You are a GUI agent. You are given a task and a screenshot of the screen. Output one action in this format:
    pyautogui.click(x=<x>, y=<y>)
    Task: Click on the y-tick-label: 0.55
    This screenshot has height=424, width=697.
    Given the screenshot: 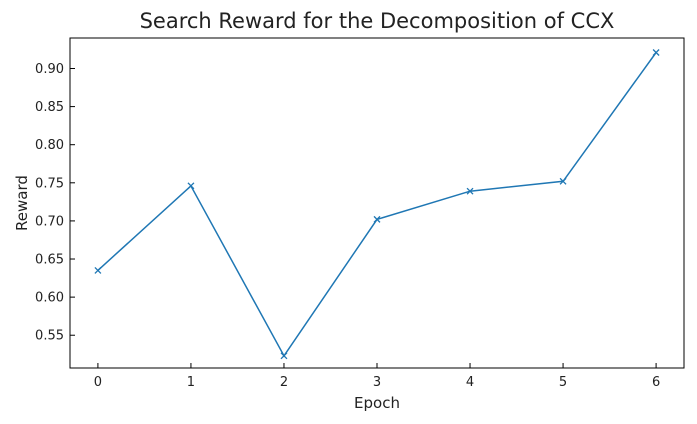 What is the action you would take?
    pyautogui.click(x=49, y=336)
    